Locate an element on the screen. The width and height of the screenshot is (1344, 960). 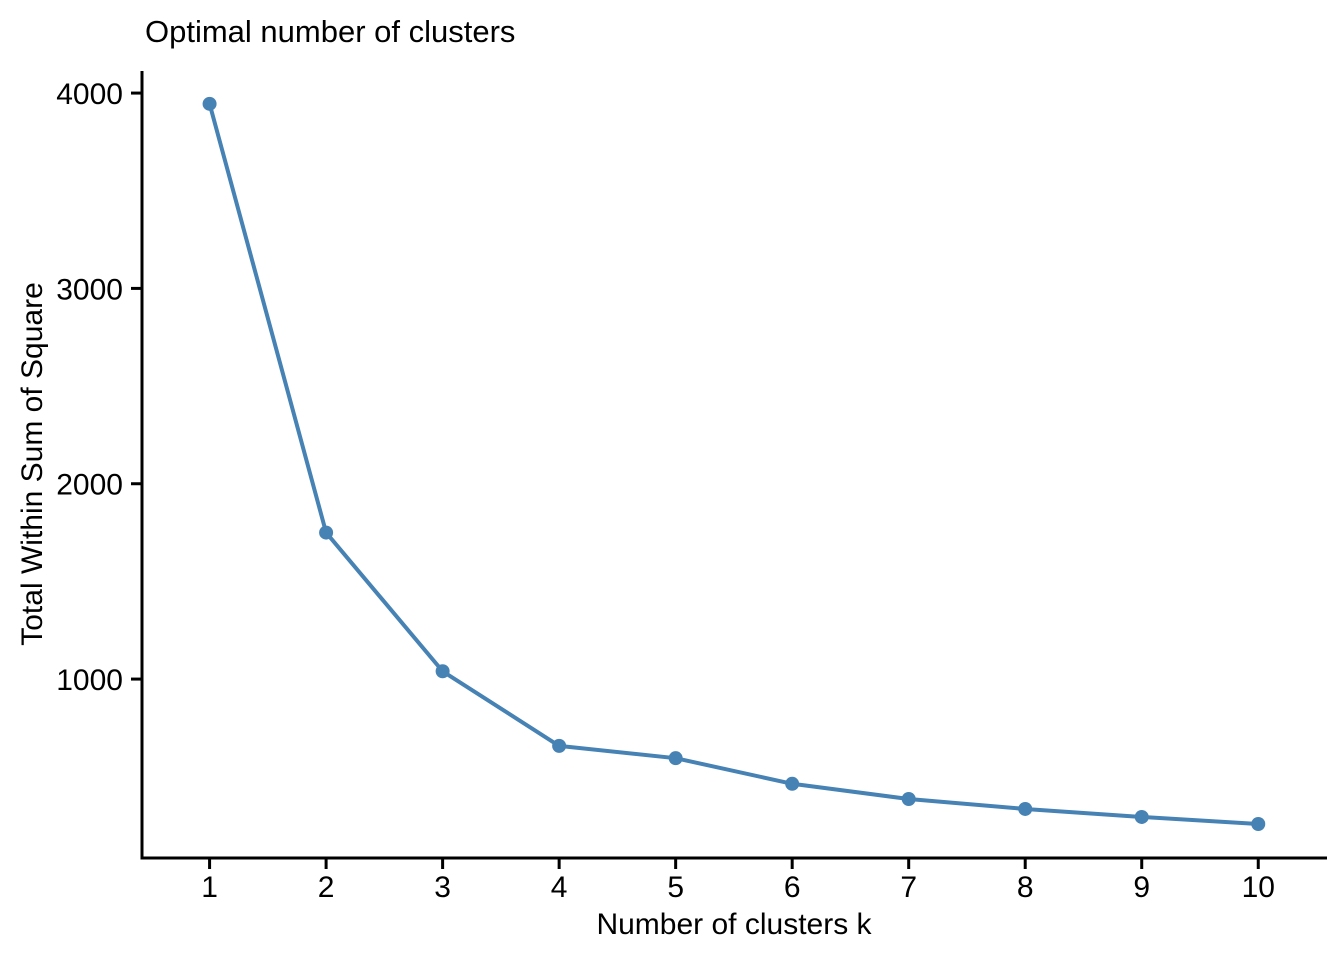
y-tick-label: 2000 is located at coordinates (89, 485).